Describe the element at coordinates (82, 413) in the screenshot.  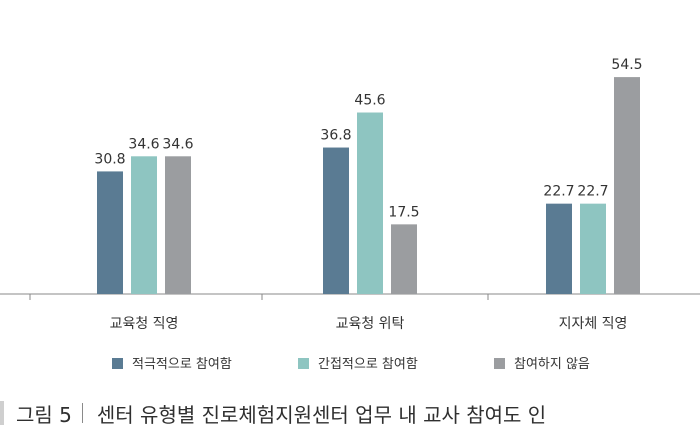
I see `caption-separator` at that location.